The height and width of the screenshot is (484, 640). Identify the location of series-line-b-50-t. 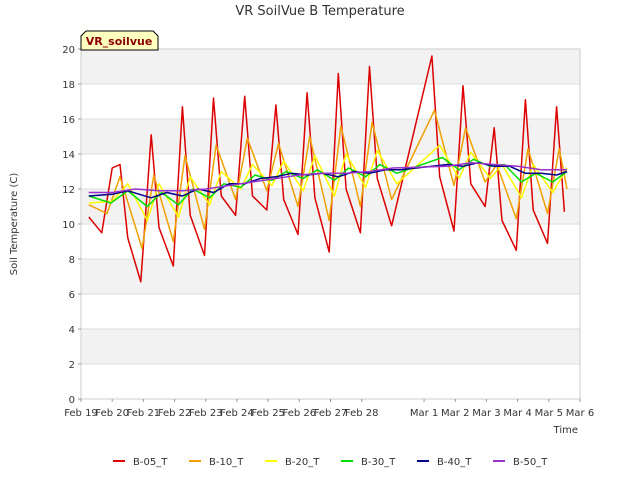
(327, 177).